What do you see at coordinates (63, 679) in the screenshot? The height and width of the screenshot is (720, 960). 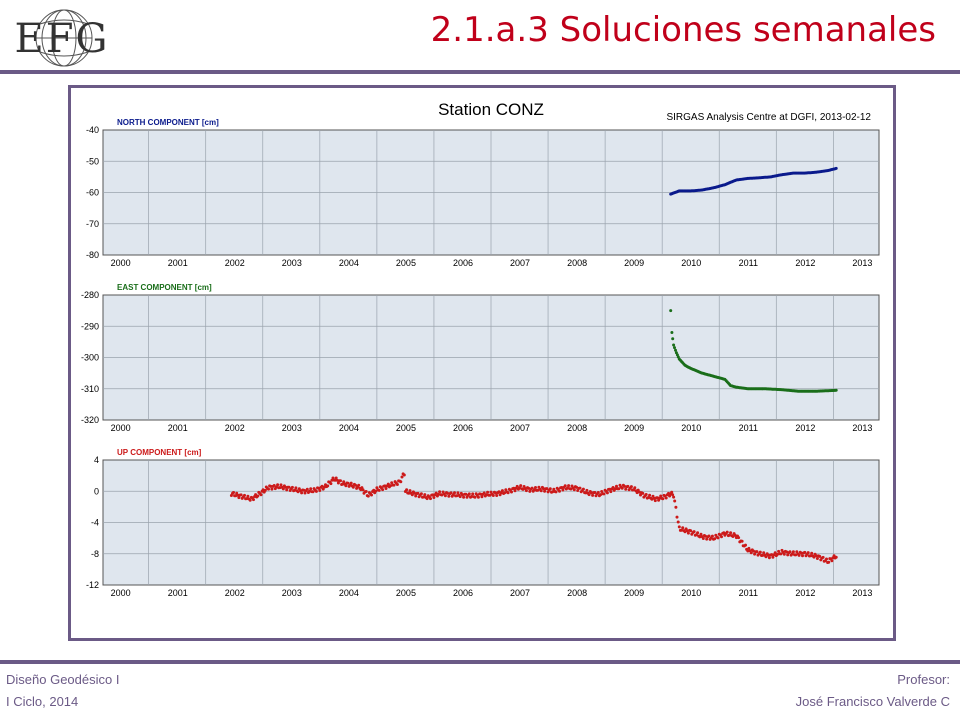 I see `footer-course-name: Diseño Geodésico I` at bounding box center [63, 679].